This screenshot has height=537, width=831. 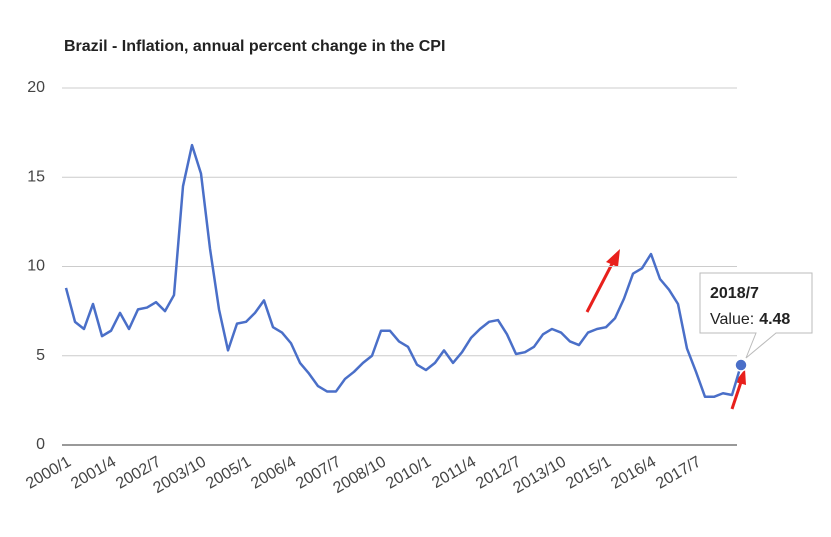 What do you see at coordinates (228, 472) in the screenshot?
I see `x-tick-label: 2005/1` at bounding box center [228, 472].